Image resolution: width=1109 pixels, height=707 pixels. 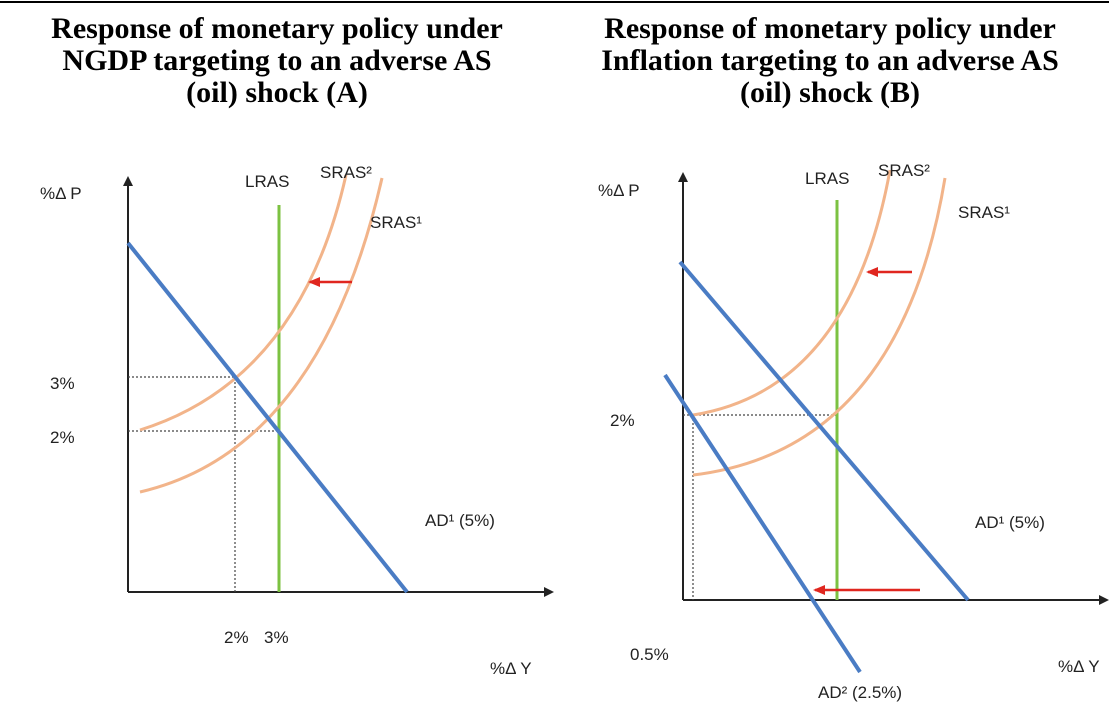 I want to click on curve-label: AD² (2.5%), so click(x=860, y=692).